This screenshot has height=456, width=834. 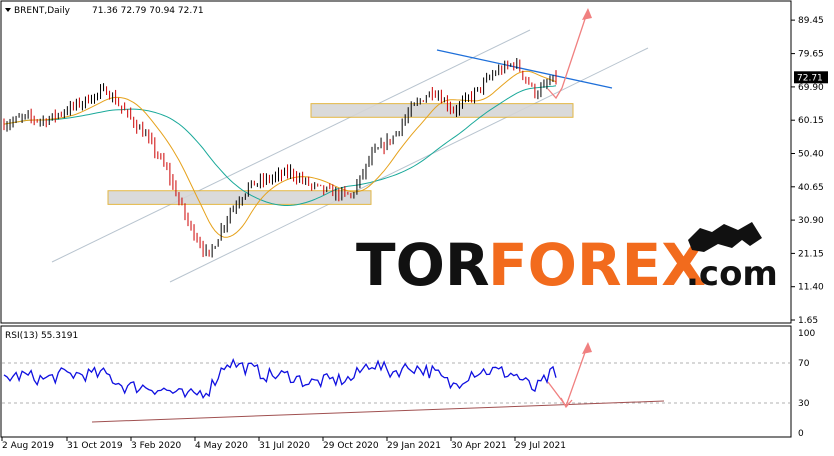 I want to click on x-tick-label: 29 Jan 2021, so click(x=414, y=446).